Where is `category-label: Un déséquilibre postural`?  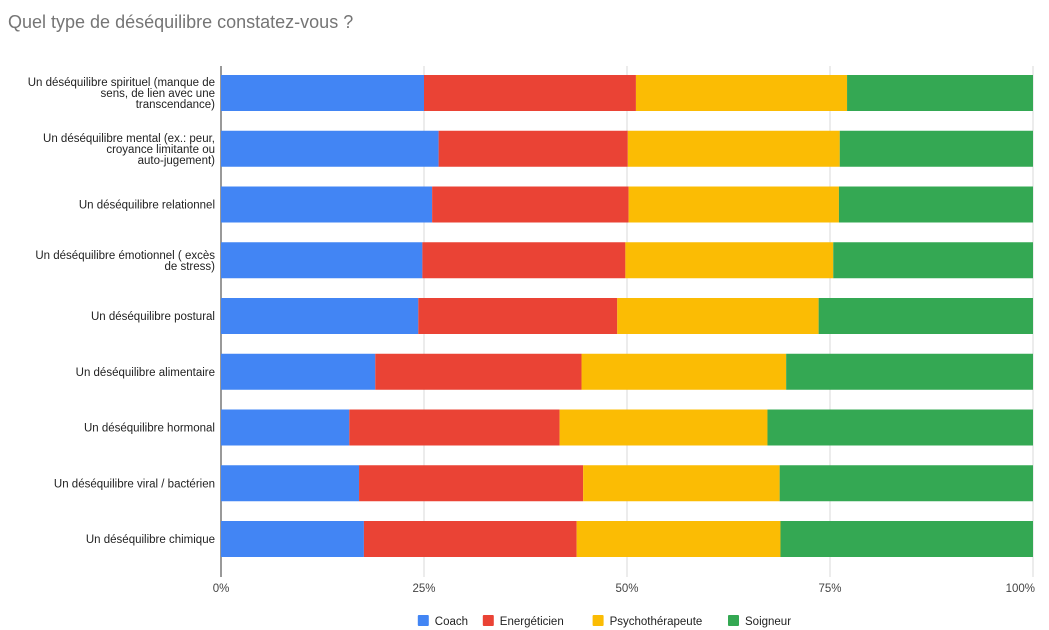
category-label: Un déséquilibre postural is located at coordinates (153, 317).